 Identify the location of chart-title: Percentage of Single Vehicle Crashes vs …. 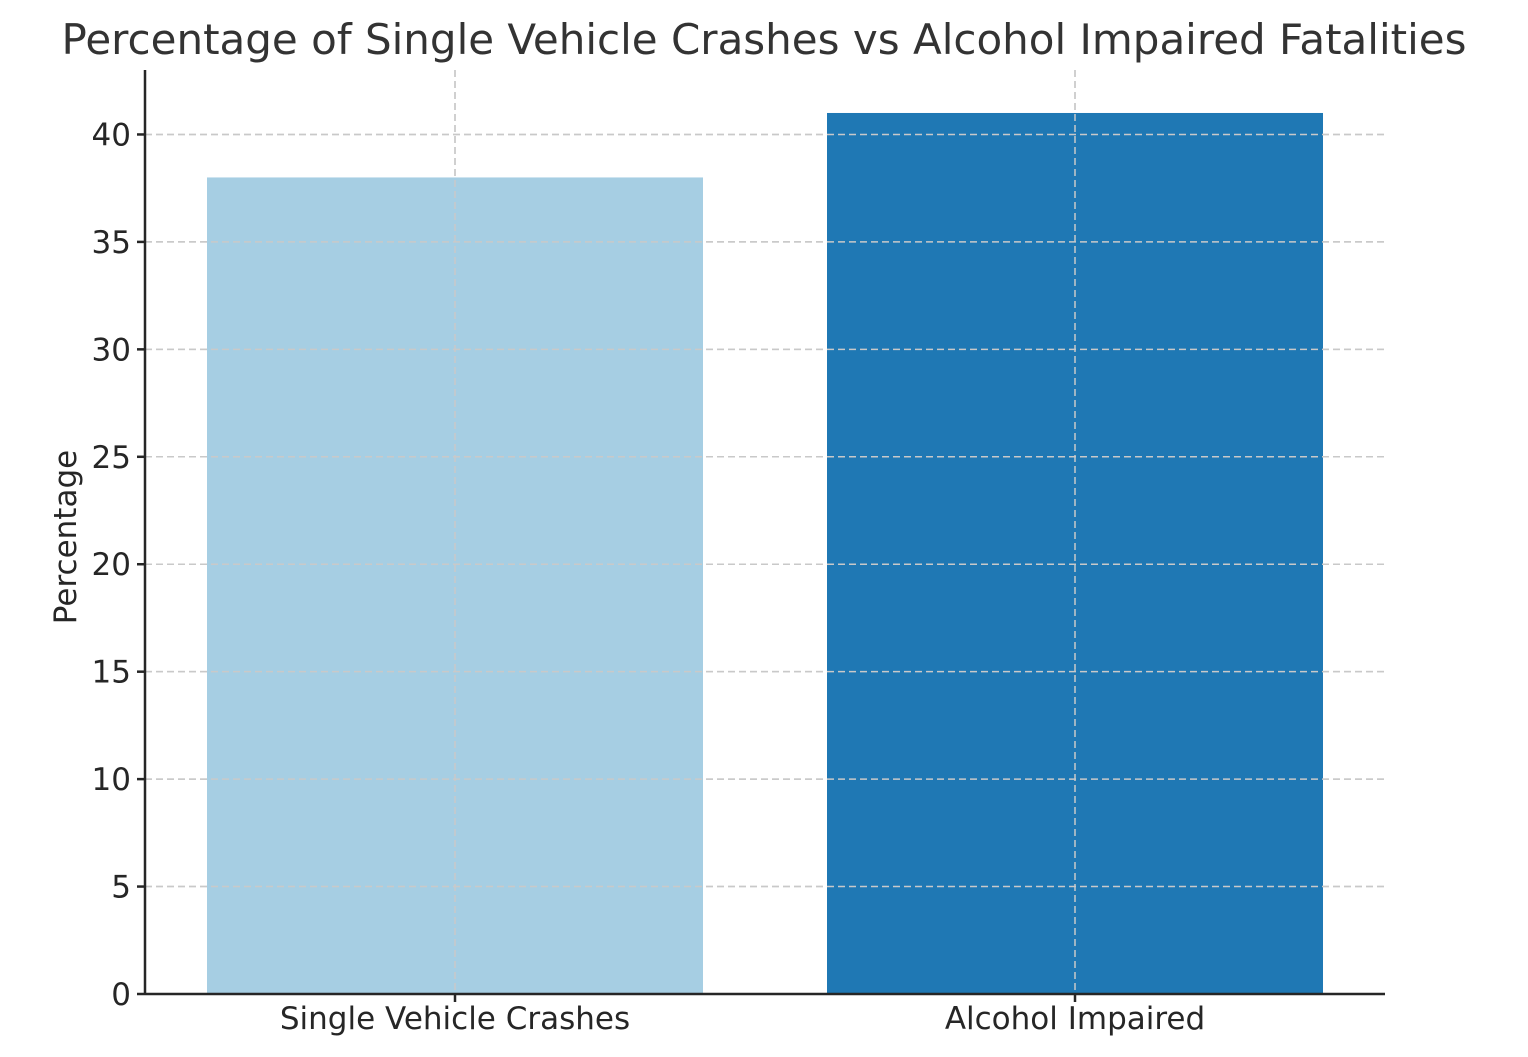
(764, 39).